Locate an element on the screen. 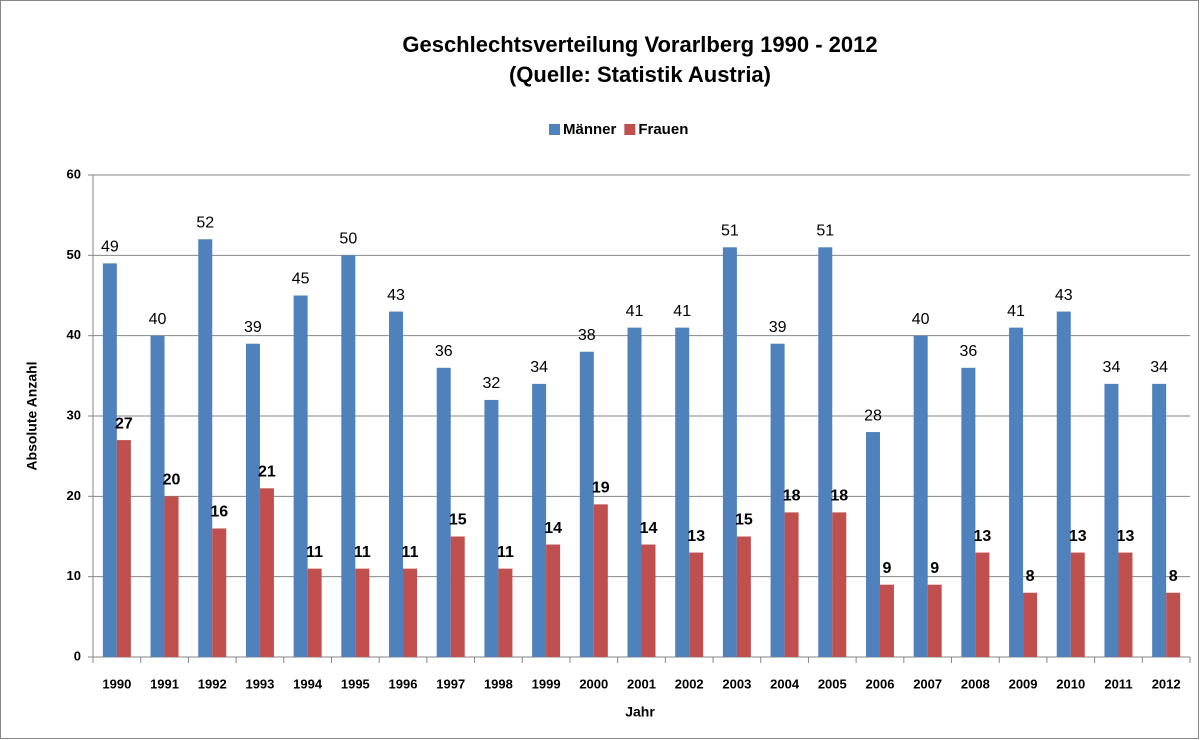 The image size is (1200, 740). x-tick-label: 1992 is located at coordinates (212, 683).